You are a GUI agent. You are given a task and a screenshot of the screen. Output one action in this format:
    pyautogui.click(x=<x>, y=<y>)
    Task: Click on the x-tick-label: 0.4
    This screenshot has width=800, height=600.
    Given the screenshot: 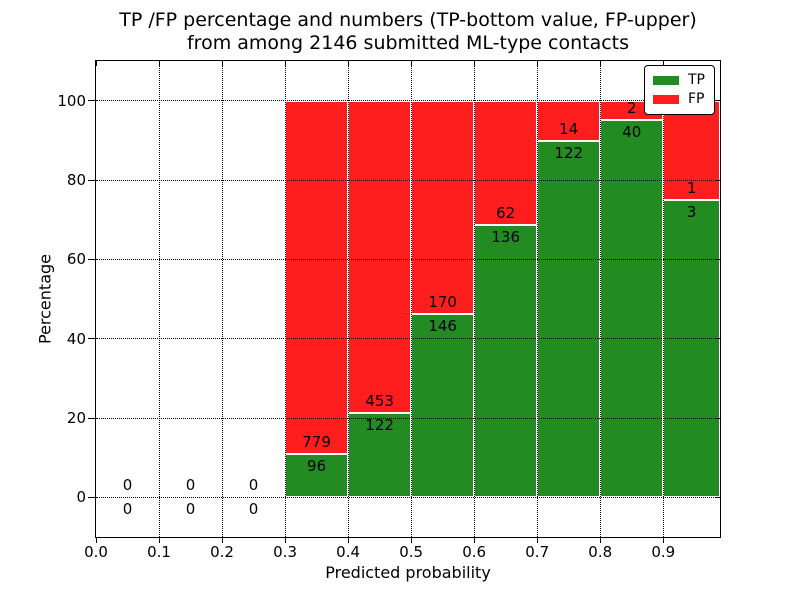 What is the action you would take?
    pyautogui.click(x=348, y=552)
    